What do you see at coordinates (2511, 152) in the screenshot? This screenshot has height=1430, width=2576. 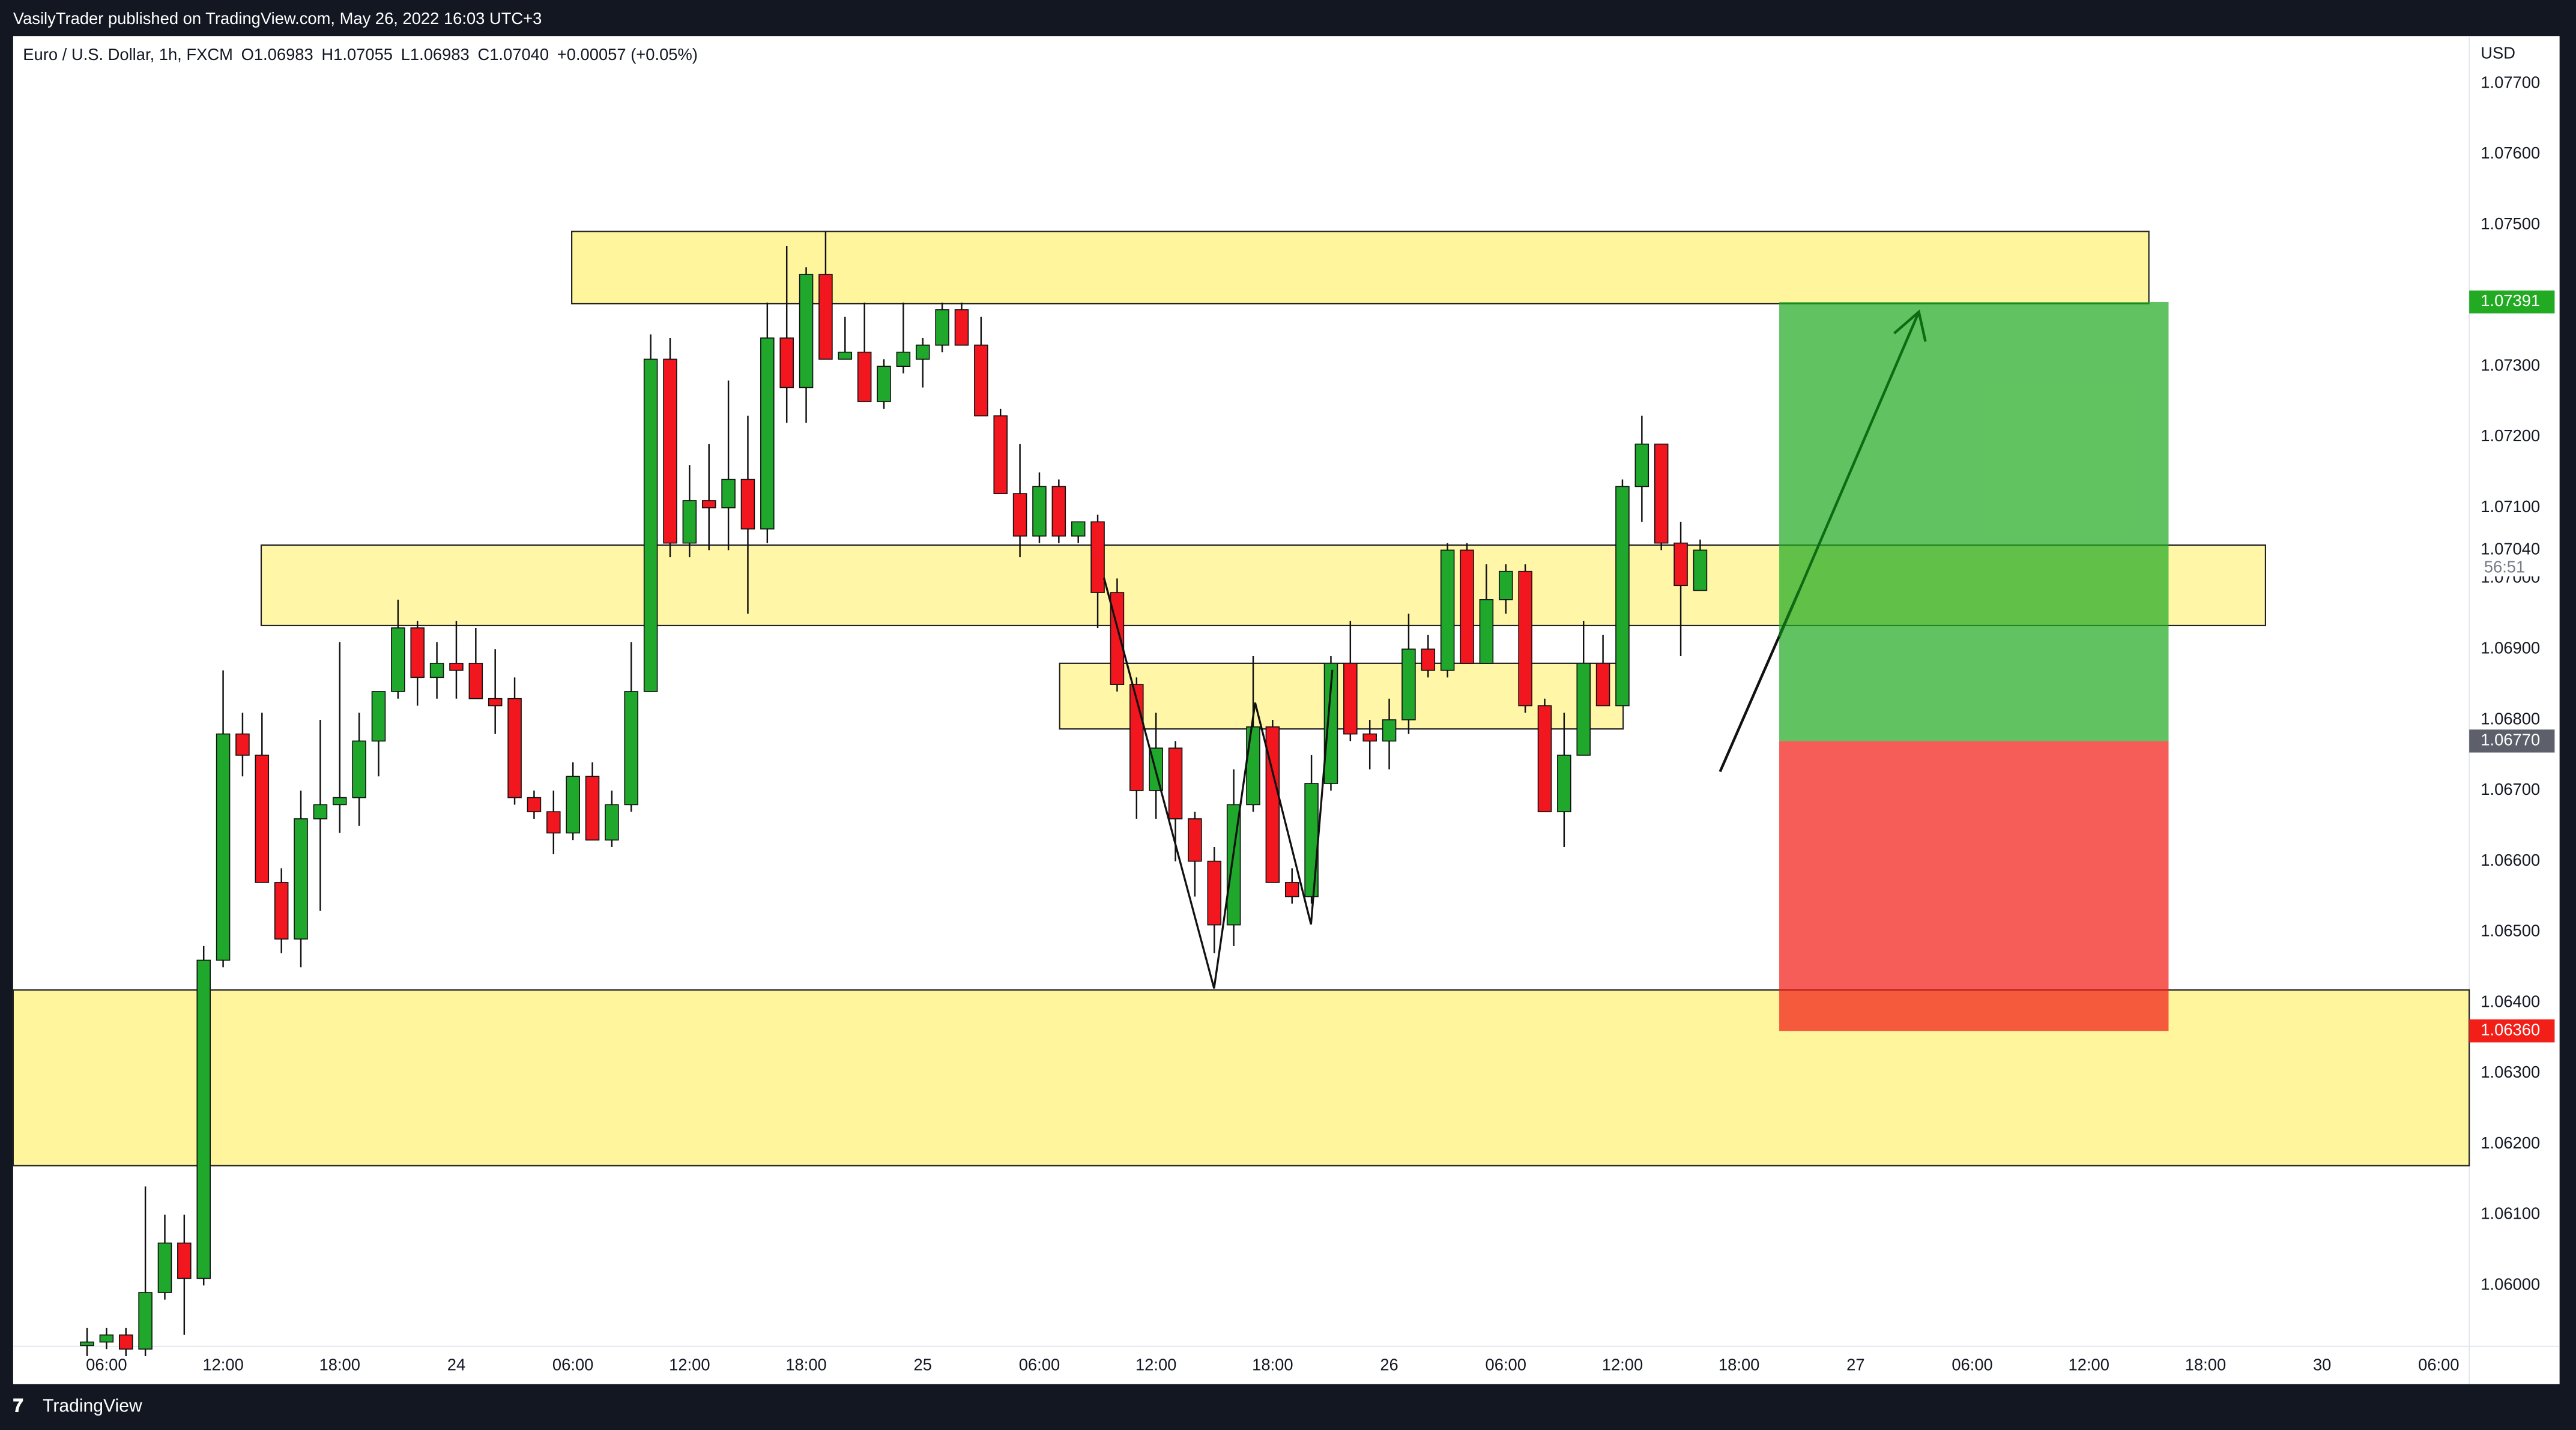 I see `y-tick-label: 1.07600` at bounding box center [2511, 152].